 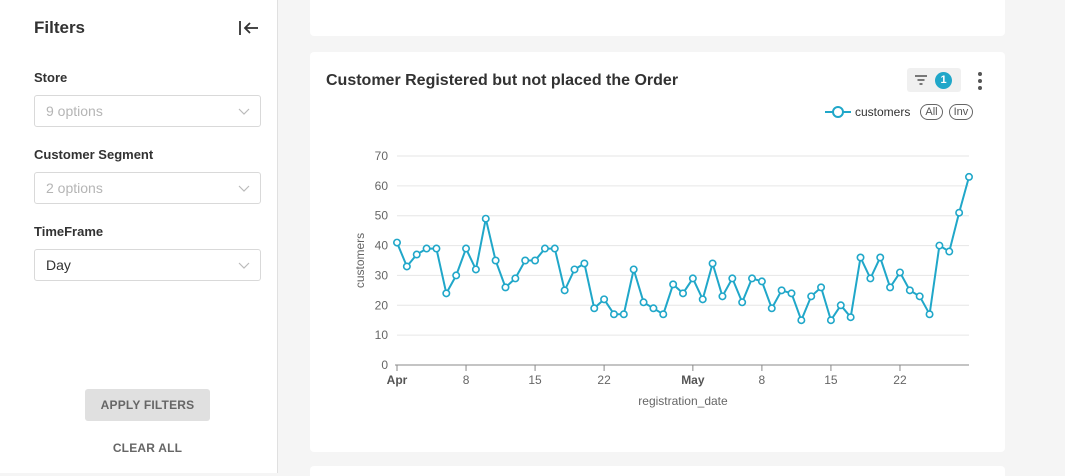 What do you see at coordinates (934, 80) in the screenshot?
I see `active-filters-chip: 1` at bounding box center [934, 80].